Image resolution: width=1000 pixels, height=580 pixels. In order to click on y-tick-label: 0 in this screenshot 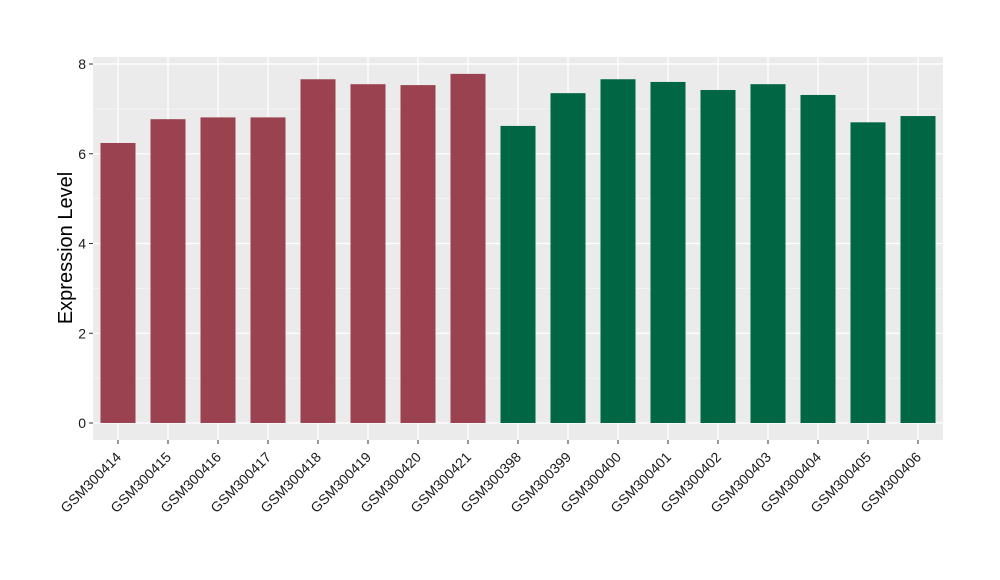, I will do `click(82, 423)`.